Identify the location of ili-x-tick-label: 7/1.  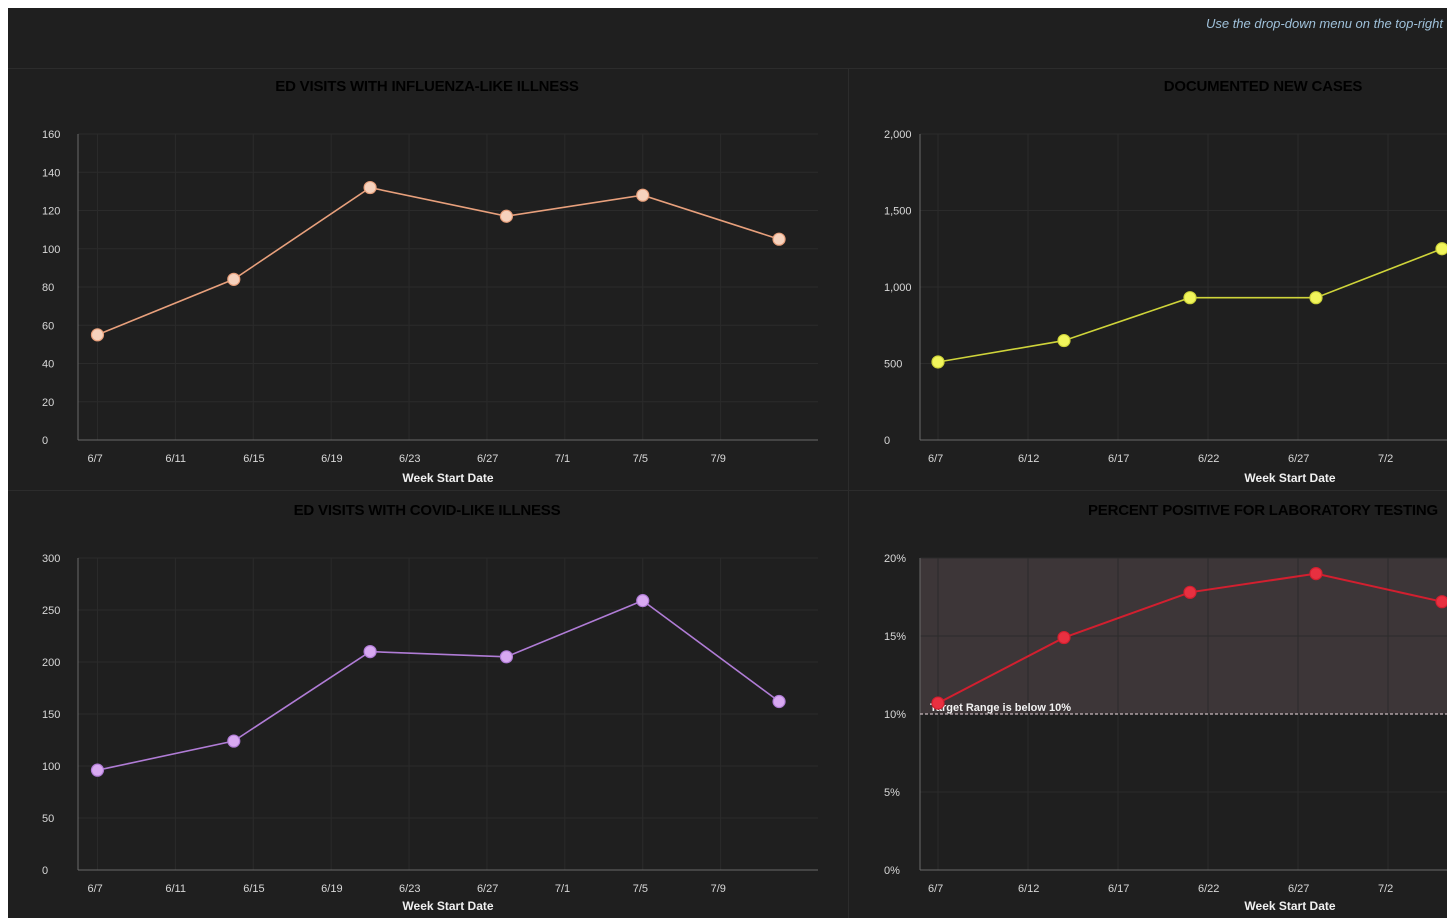
(562, 459).